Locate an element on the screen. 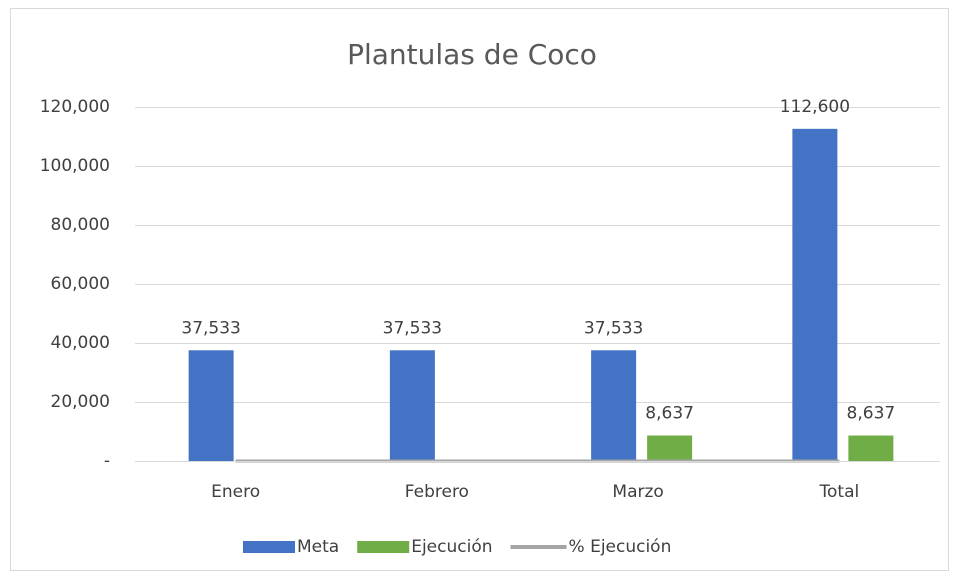 The height and width of the screenshot is (579, 958). x-tick-label: Marzo is located at coordinates (637, 492).